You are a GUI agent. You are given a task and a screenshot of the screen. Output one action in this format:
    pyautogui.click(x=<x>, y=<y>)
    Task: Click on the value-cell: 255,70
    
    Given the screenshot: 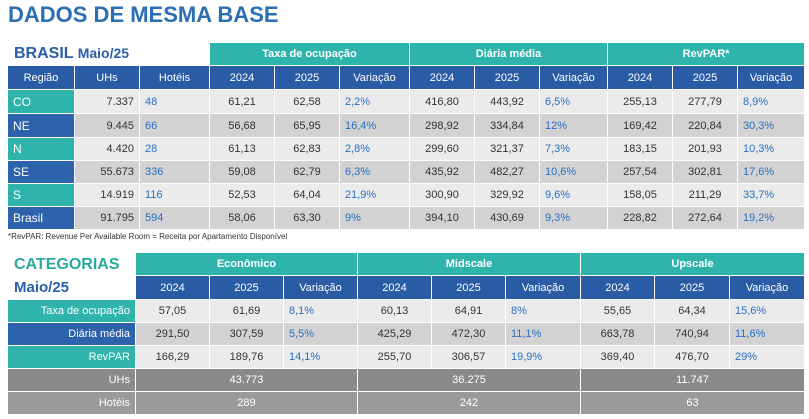 What is the action you would take?
    pyautogui.click(x=394, y=357)
    